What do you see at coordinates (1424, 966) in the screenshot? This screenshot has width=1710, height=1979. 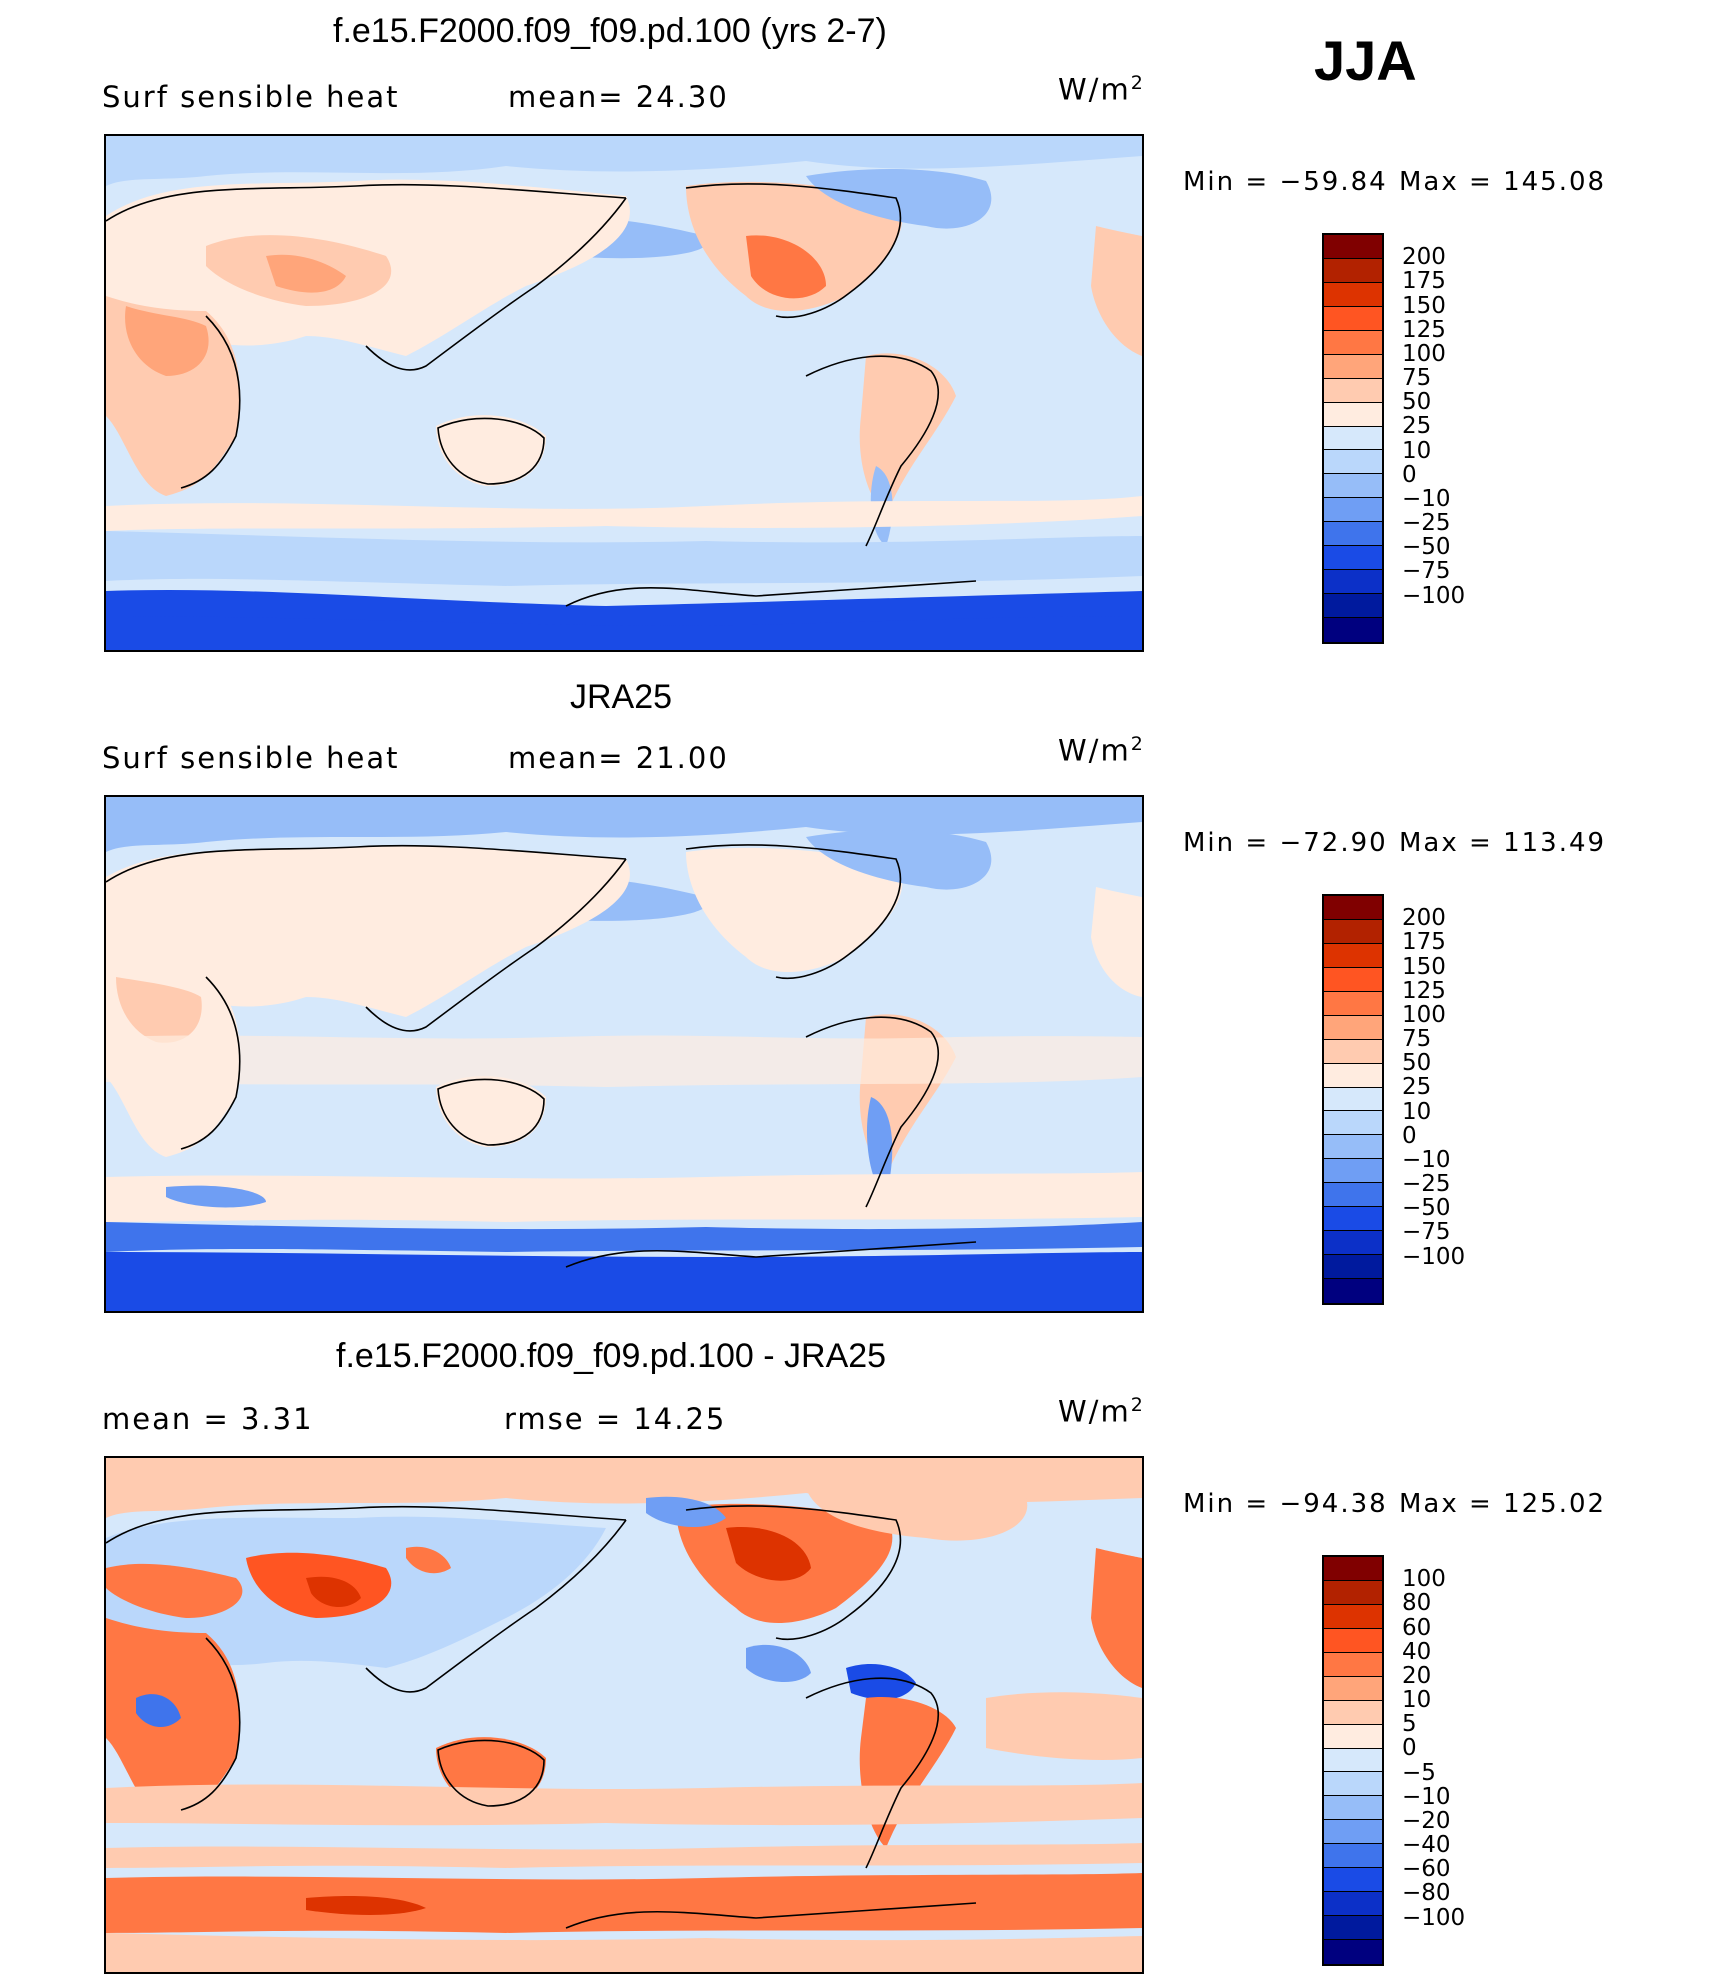 I see `colorbar-tick-label: 150` at bounding box center [1424, 966].